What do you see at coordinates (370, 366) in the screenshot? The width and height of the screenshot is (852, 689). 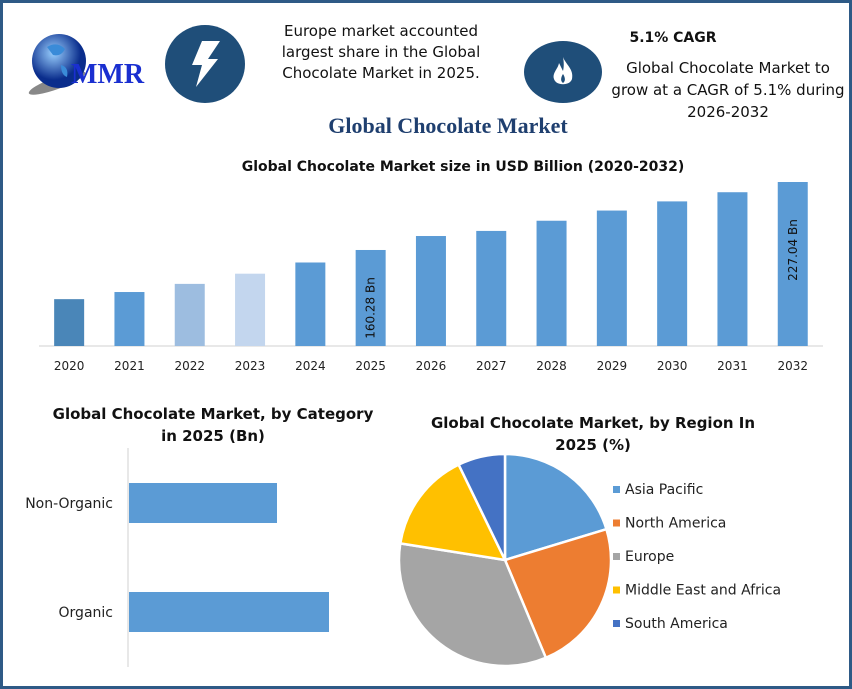 I see `tick-label-2025: 2025` at bounding box center [370, 366].